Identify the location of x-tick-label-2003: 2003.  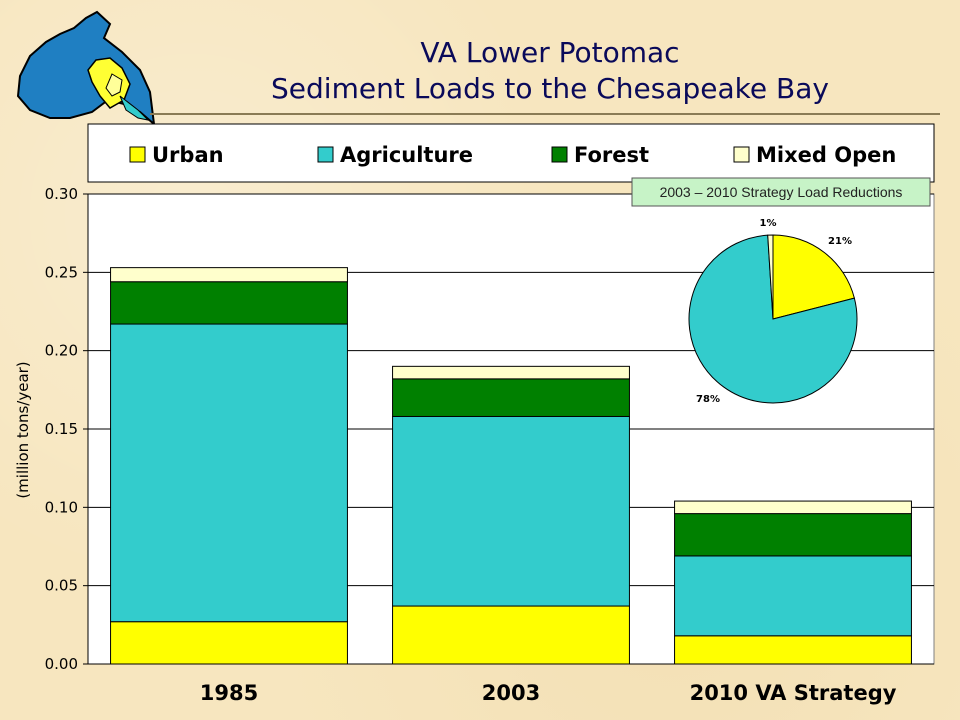
(511, 693).